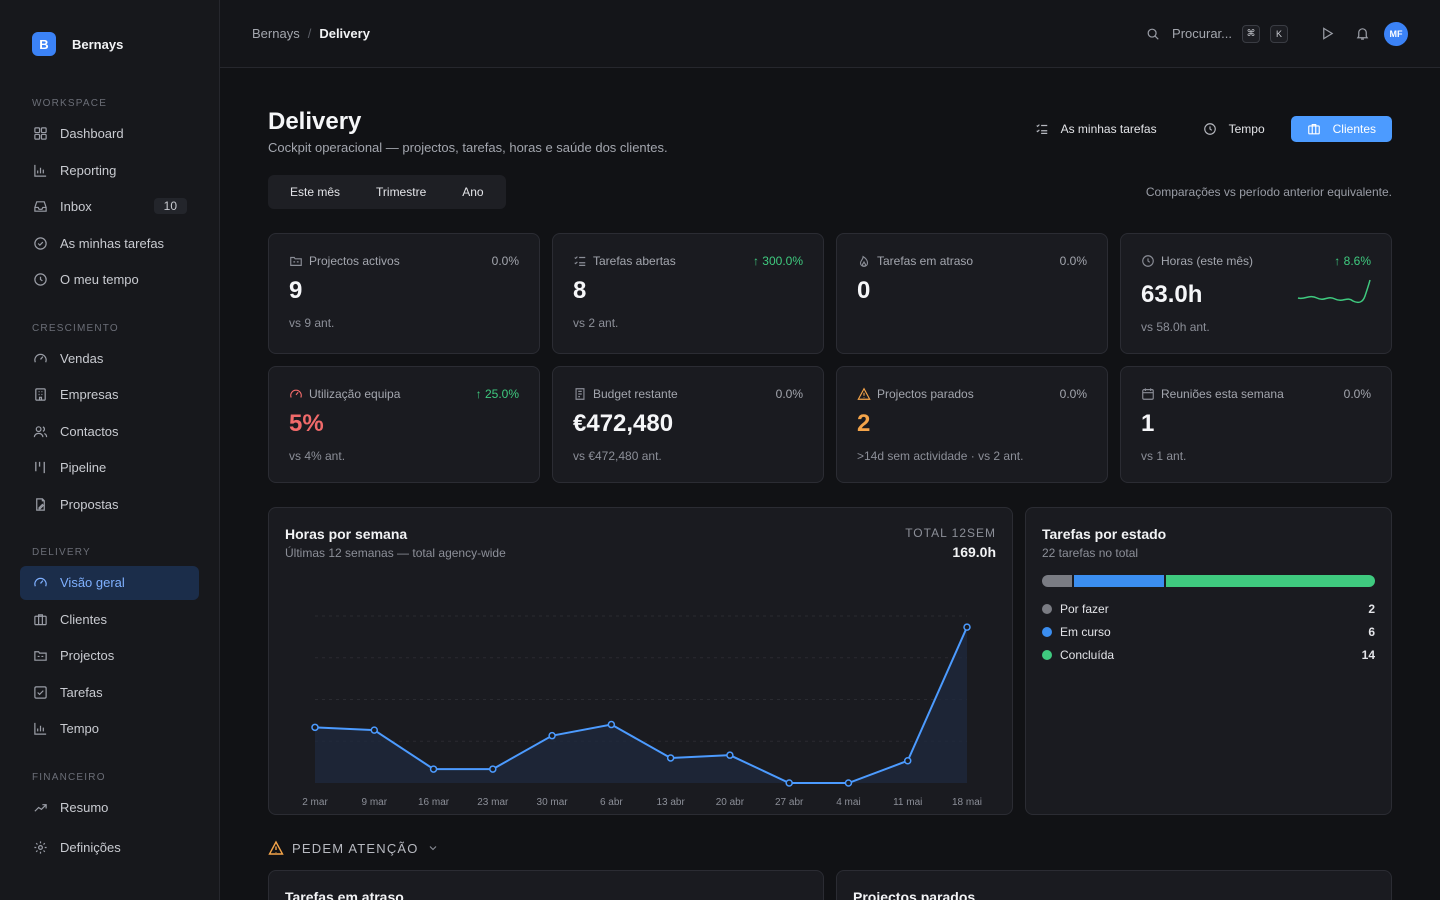 The width and height of the screenshot is (1440, 900). I want to click on briefcase-icon, so click(1314, 129).